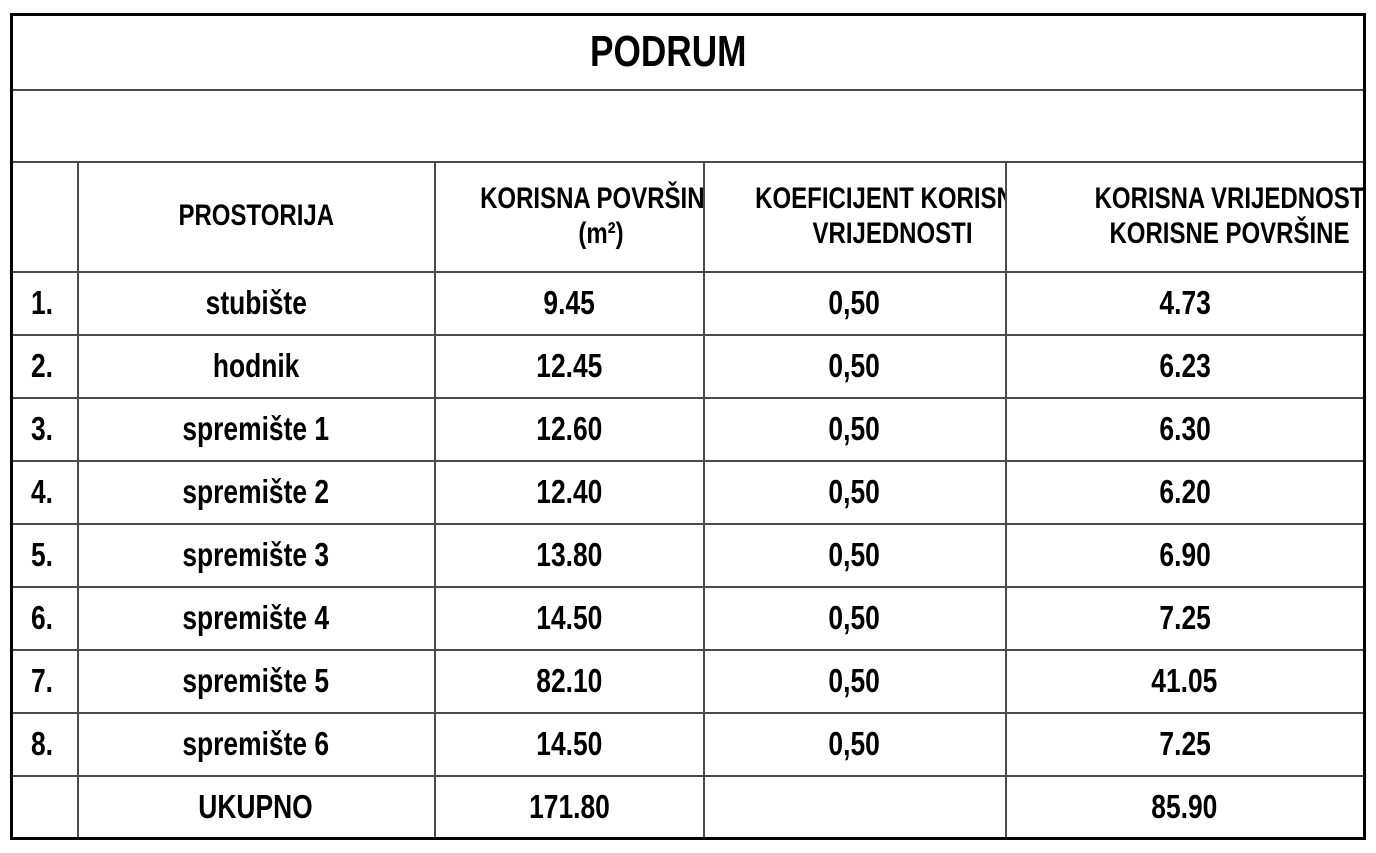  I want to click on area-cell: 82.10, so click(569, 681).